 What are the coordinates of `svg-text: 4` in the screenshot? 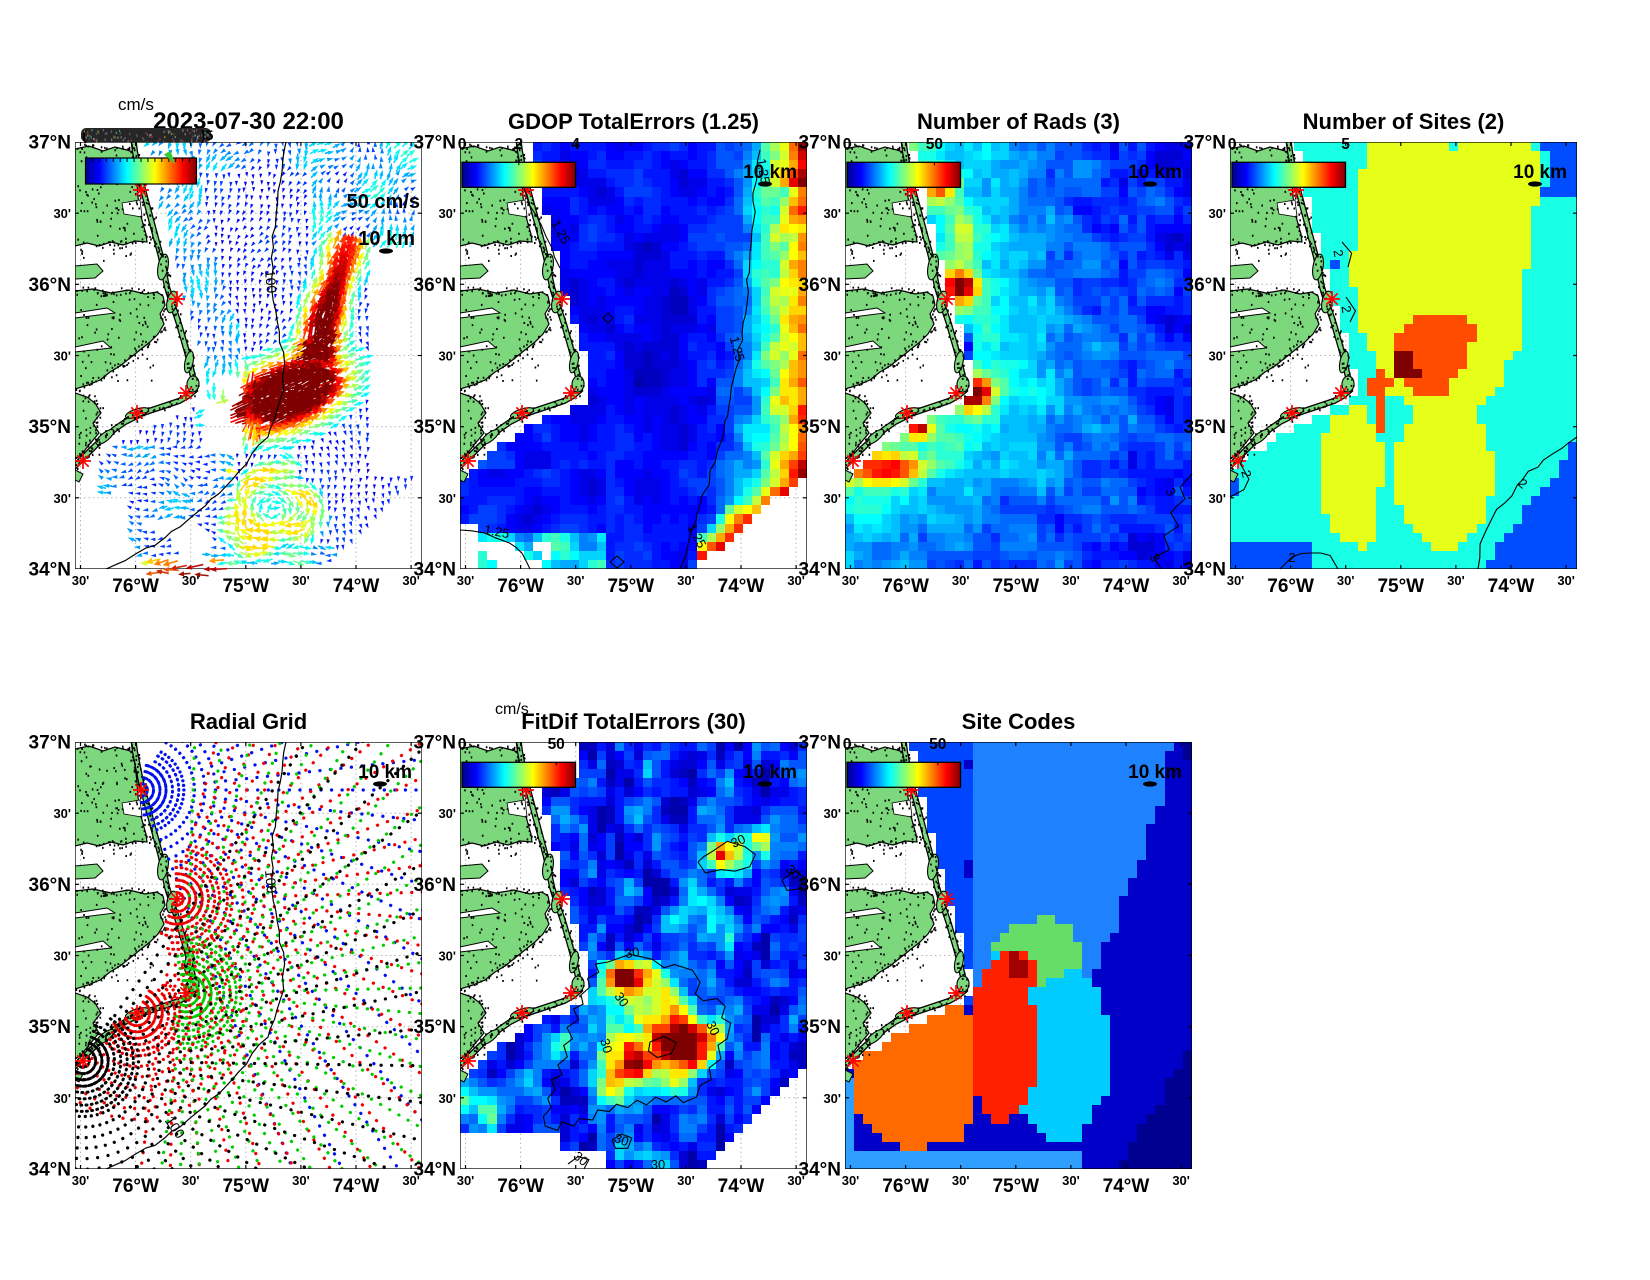 It's located at (575, 144).